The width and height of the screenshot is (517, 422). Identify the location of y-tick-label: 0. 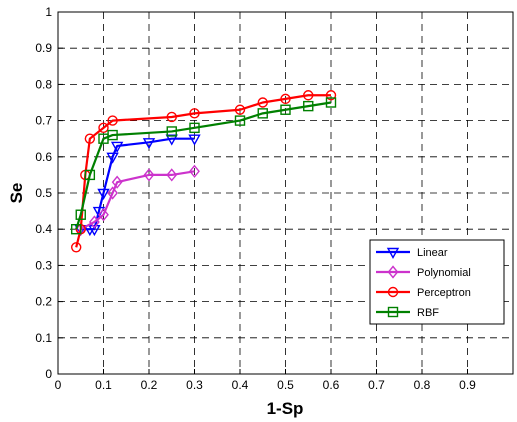
(48, 374).